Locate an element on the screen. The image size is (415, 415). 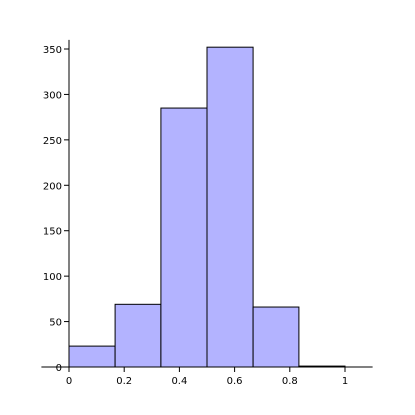
y-tick-label: 250 is located at coordinates (52, 141).